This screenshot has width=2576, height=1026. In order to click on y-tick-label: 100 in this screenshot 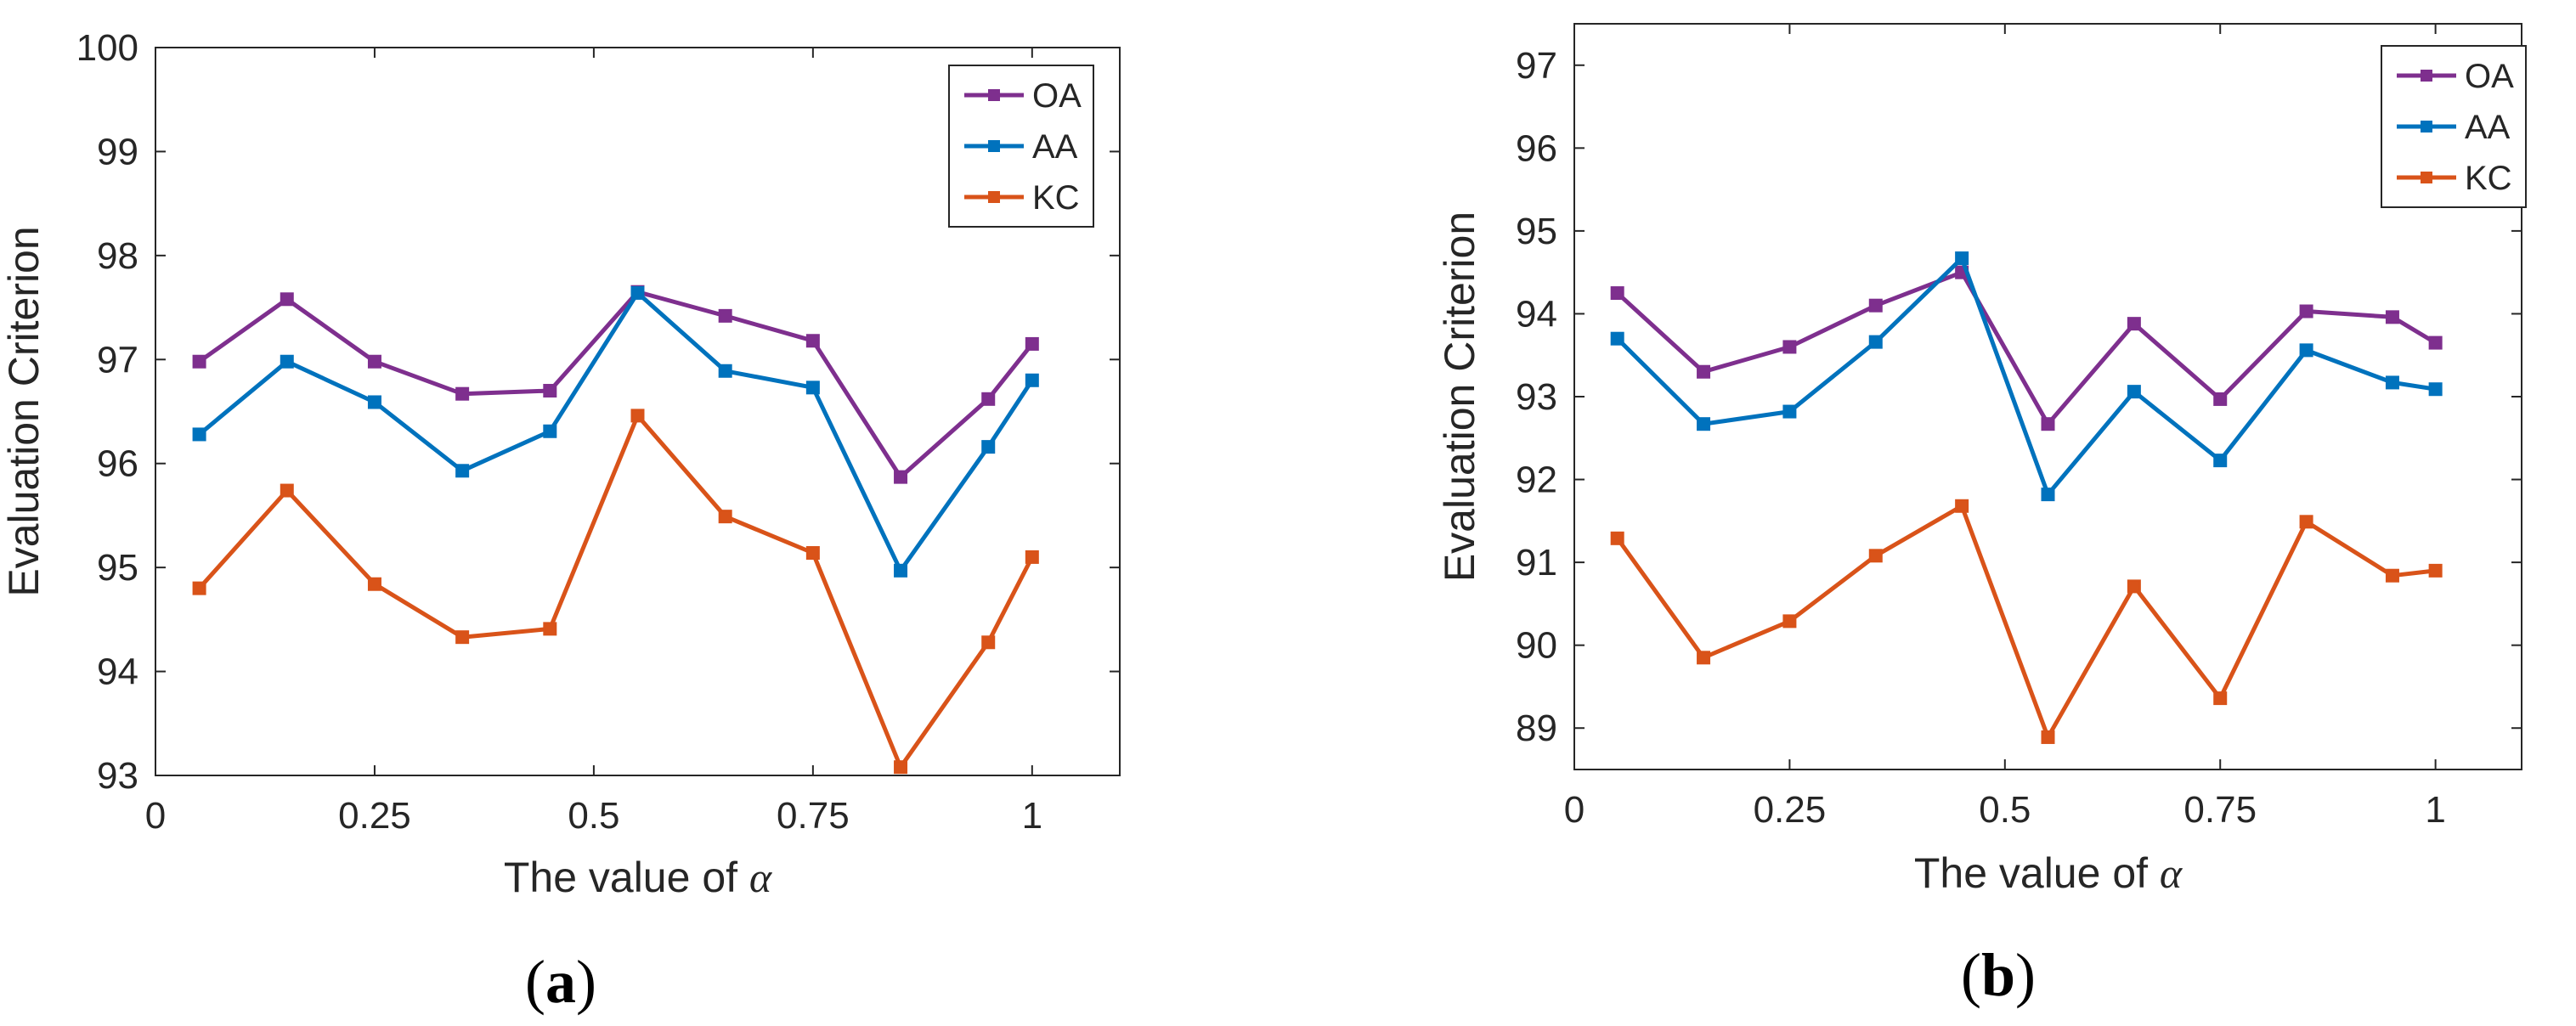, I will do `click(107, 48)`.